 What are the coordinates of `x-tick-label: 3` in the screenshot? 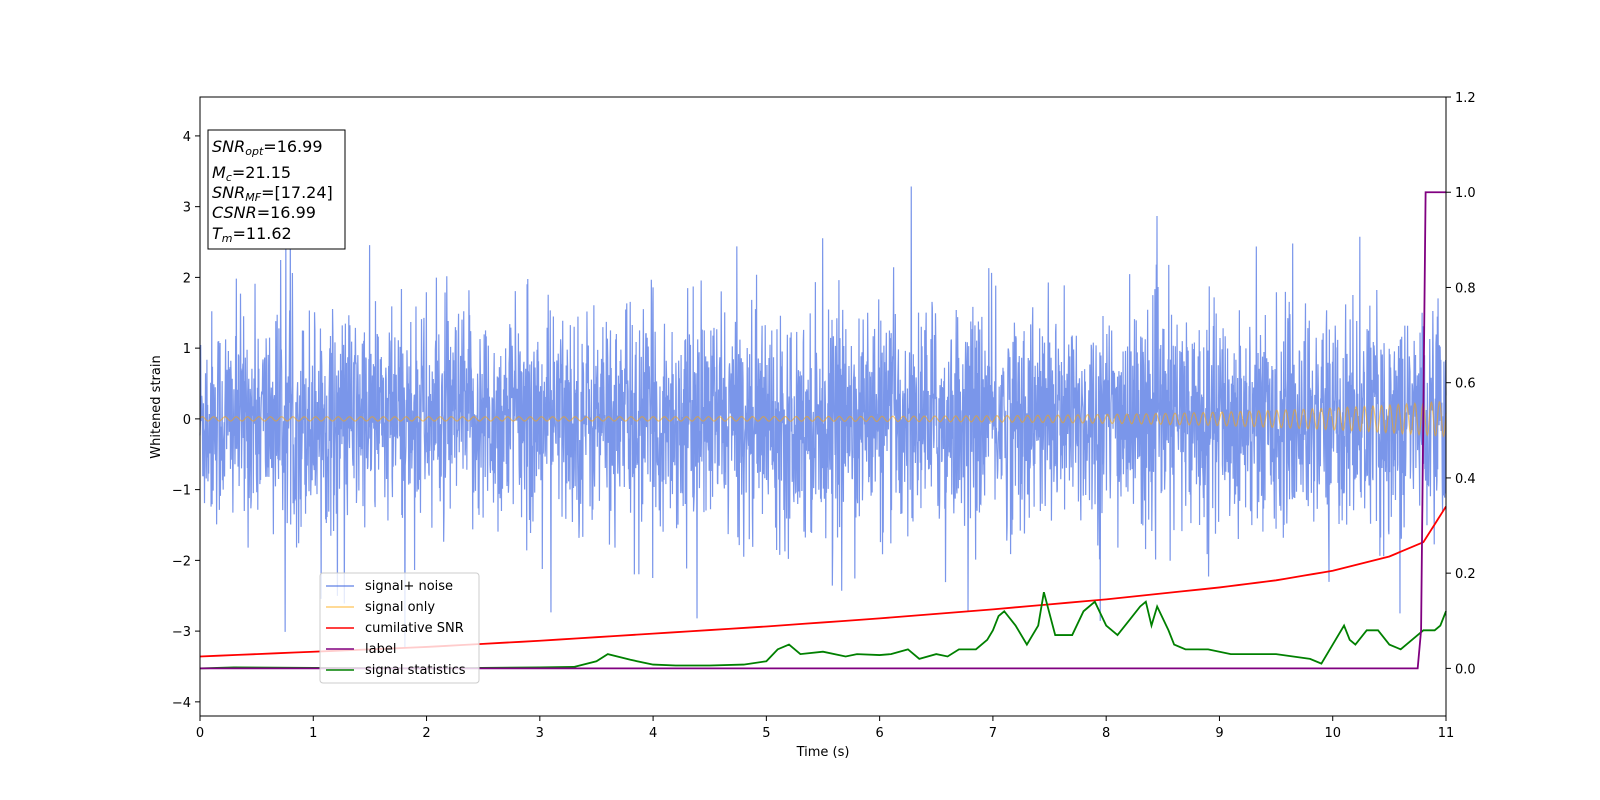 It's located at (540, 733).